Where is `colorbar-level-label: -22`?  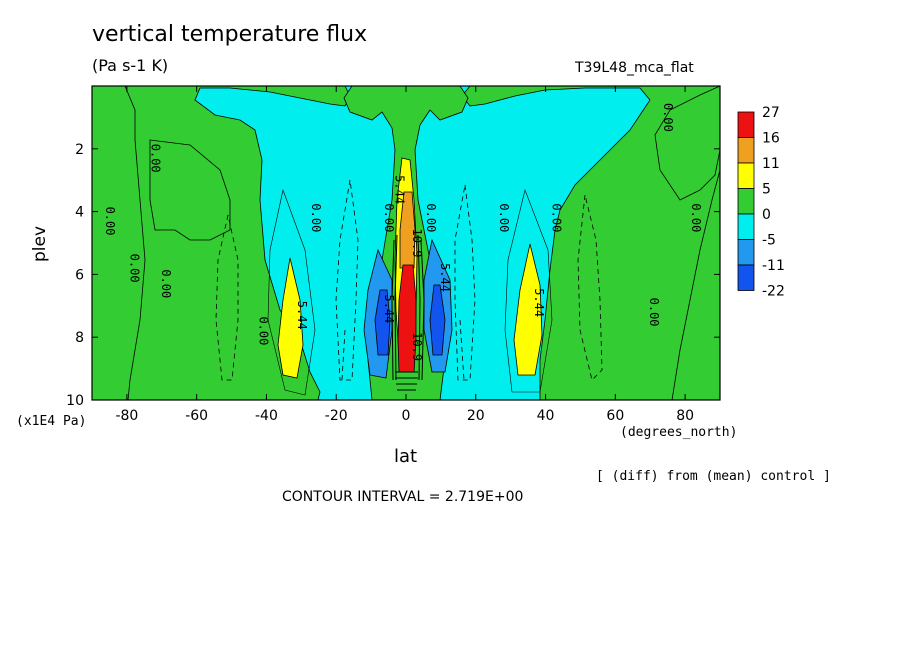 colorbar-level-label: -22 is located at coordinates (773, 292).